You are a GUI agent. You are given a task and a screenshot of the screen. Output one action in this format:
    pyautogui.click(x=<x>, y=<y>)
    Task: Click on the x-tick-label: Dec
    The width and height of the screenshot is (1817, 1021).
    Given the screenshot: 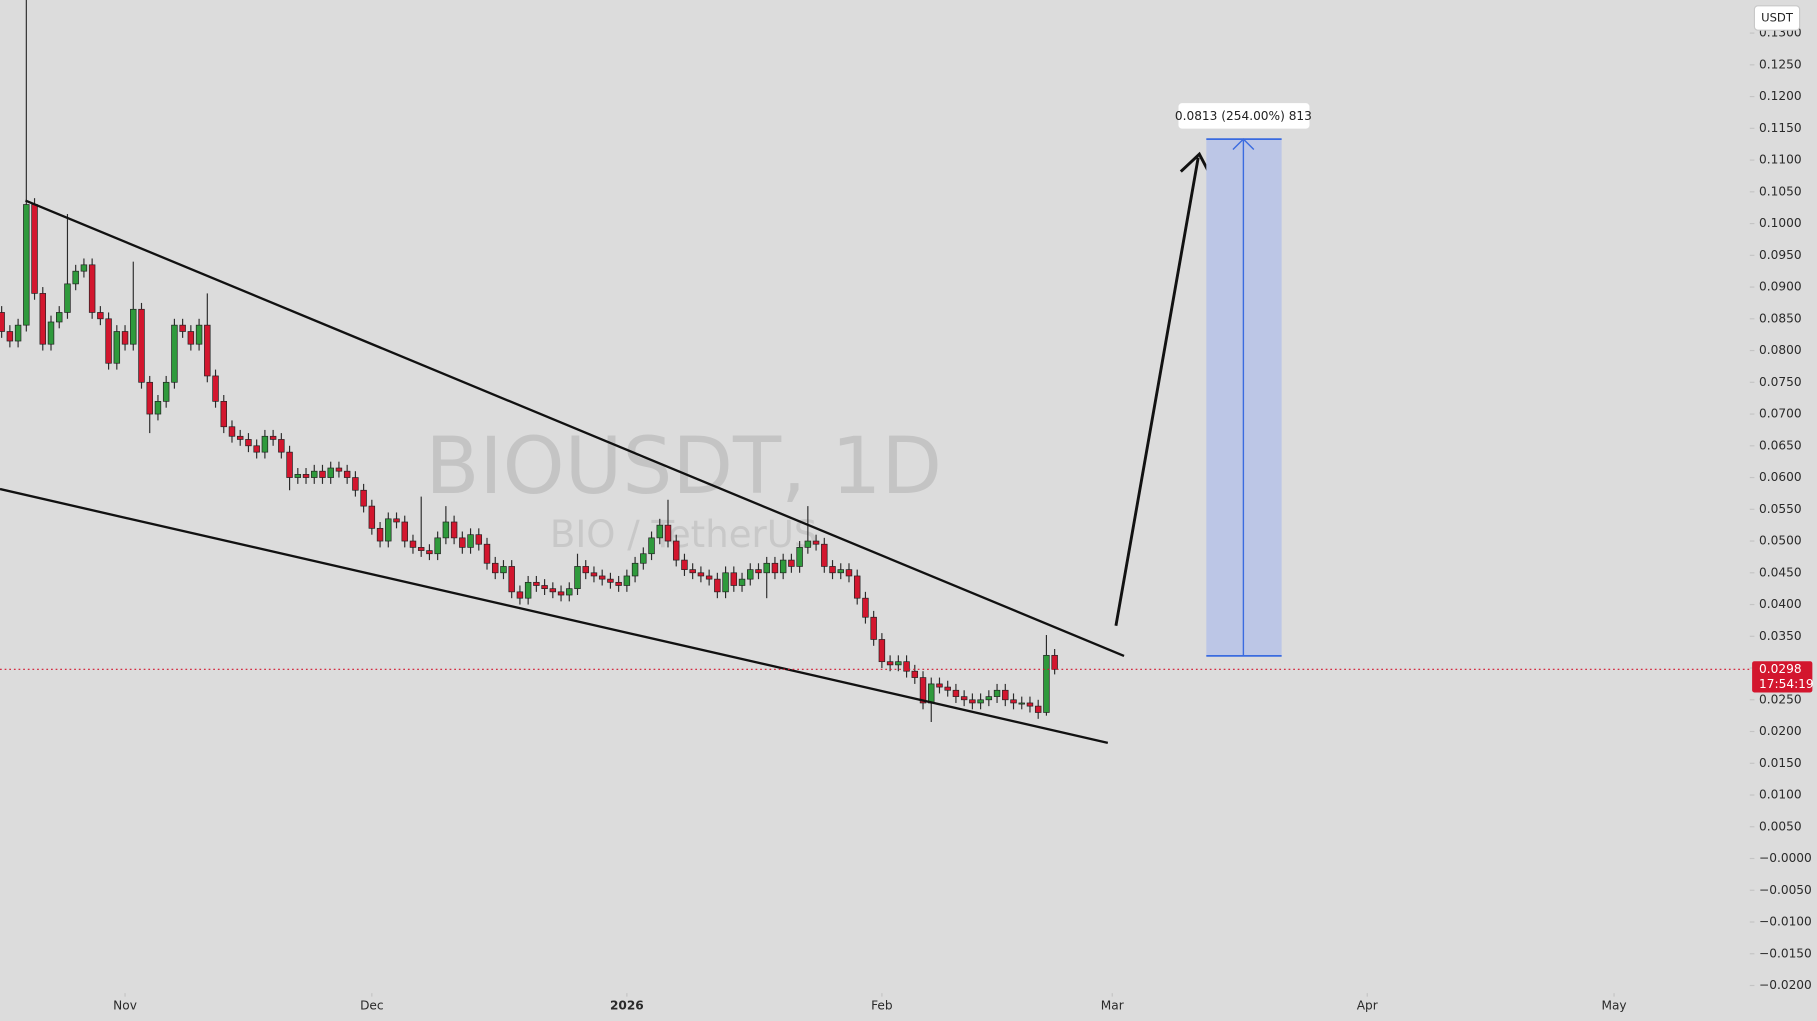 What is the action you would take?
    pyautogui.click(x=372, y=1005)
    